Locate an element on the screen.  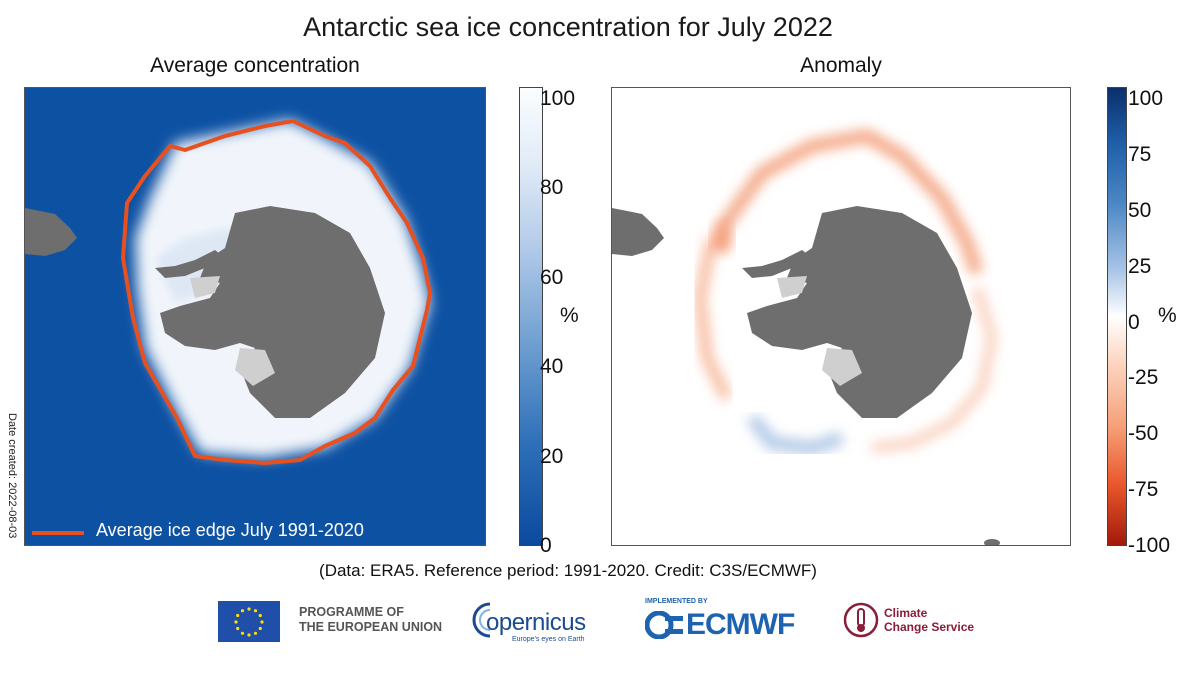
anomaly-colorbar-tick: -25 is located at coordinates (1143, 377).